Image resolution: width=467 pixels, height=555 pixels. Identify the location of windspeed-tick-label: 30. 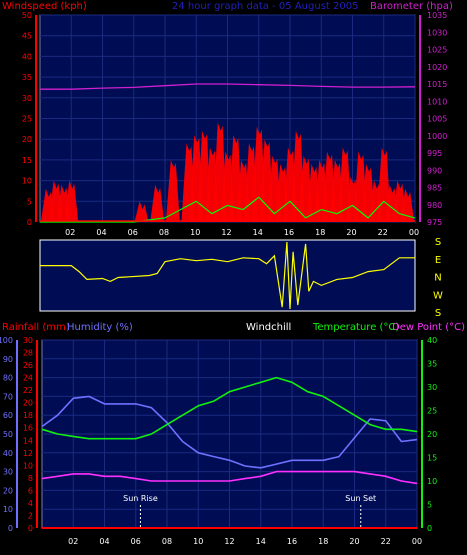
(27, 98).